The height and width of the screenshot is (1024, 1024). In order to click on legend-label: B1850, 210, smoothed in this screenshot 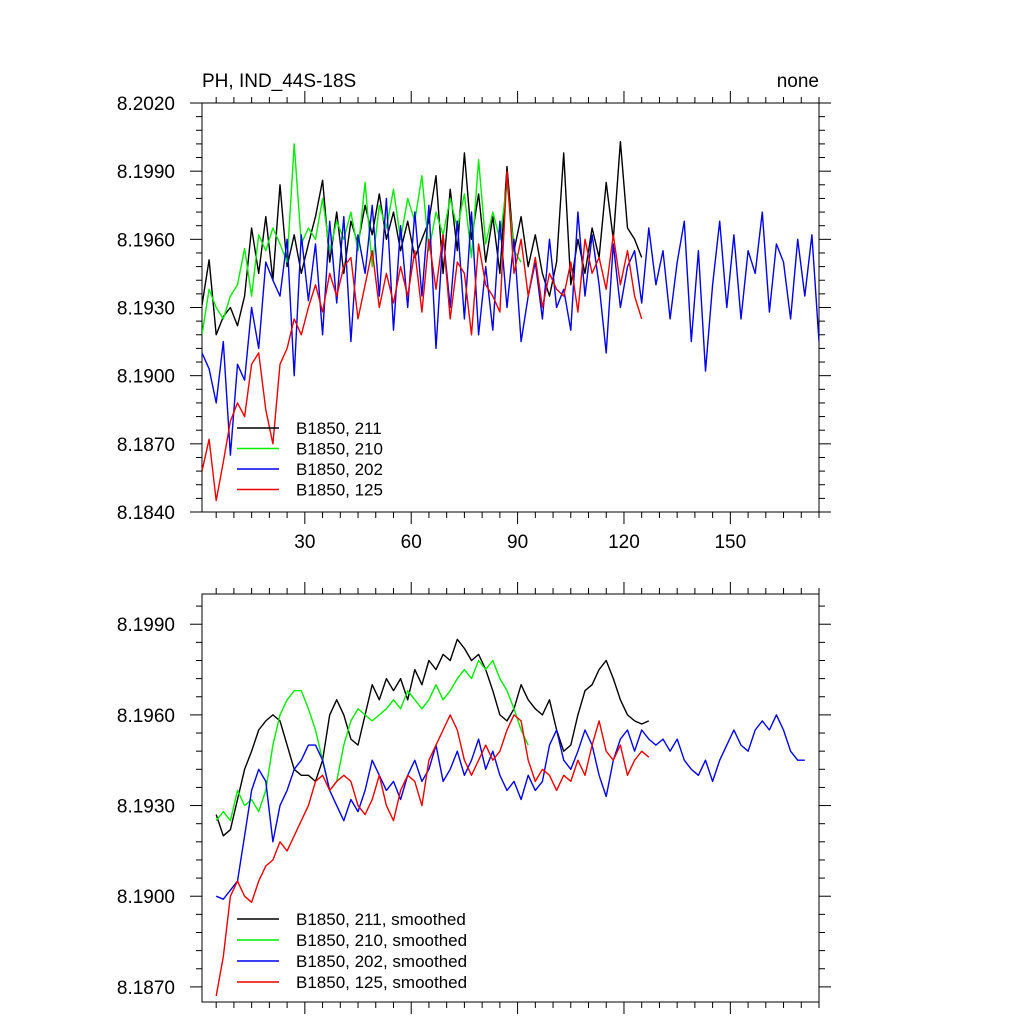, I will do `click(381, 940)`.